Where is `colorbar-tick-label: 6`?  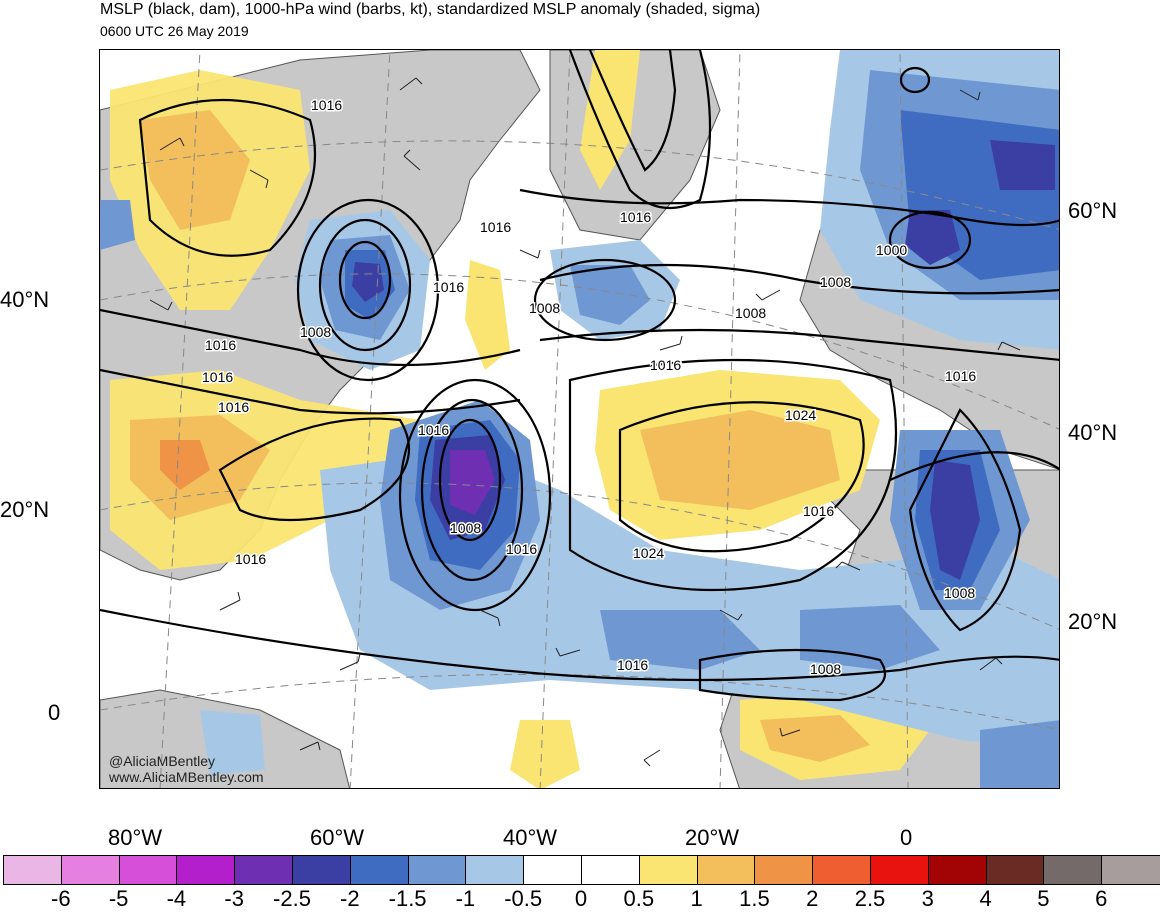 colorbar-tick-label: 6 is located at coordinates (1101, 898).